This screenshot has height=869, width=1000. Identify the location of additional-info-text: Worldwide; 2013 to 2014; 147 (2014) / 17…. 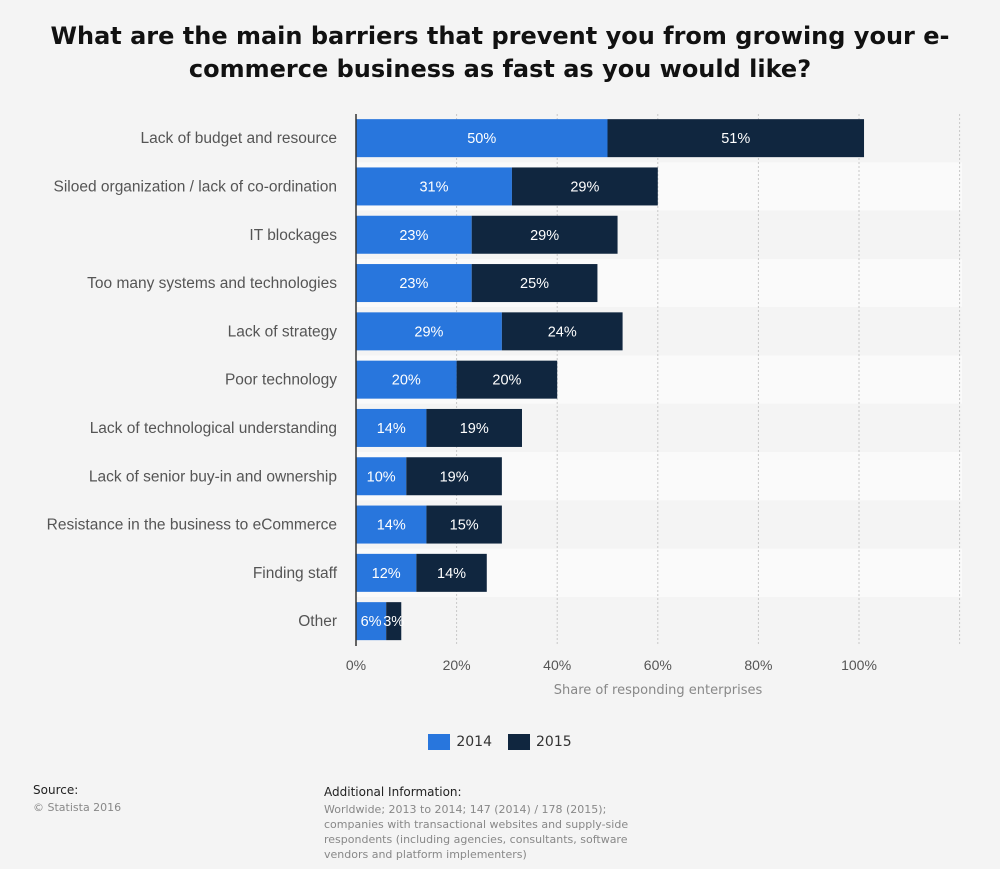
(476, 832).